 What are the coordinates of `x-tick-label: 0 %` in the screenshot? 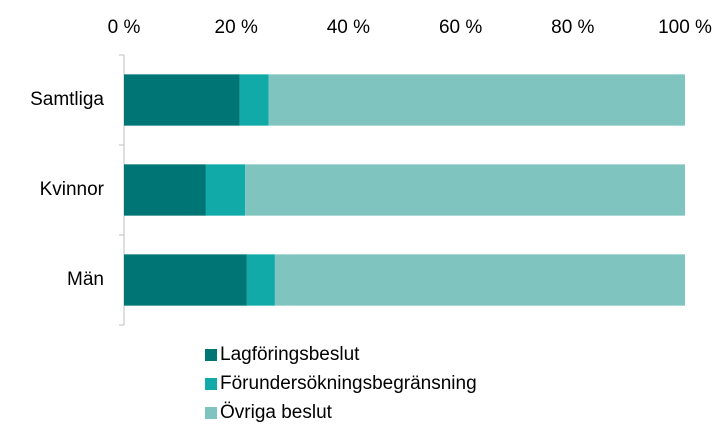 It's located at (124, 27).